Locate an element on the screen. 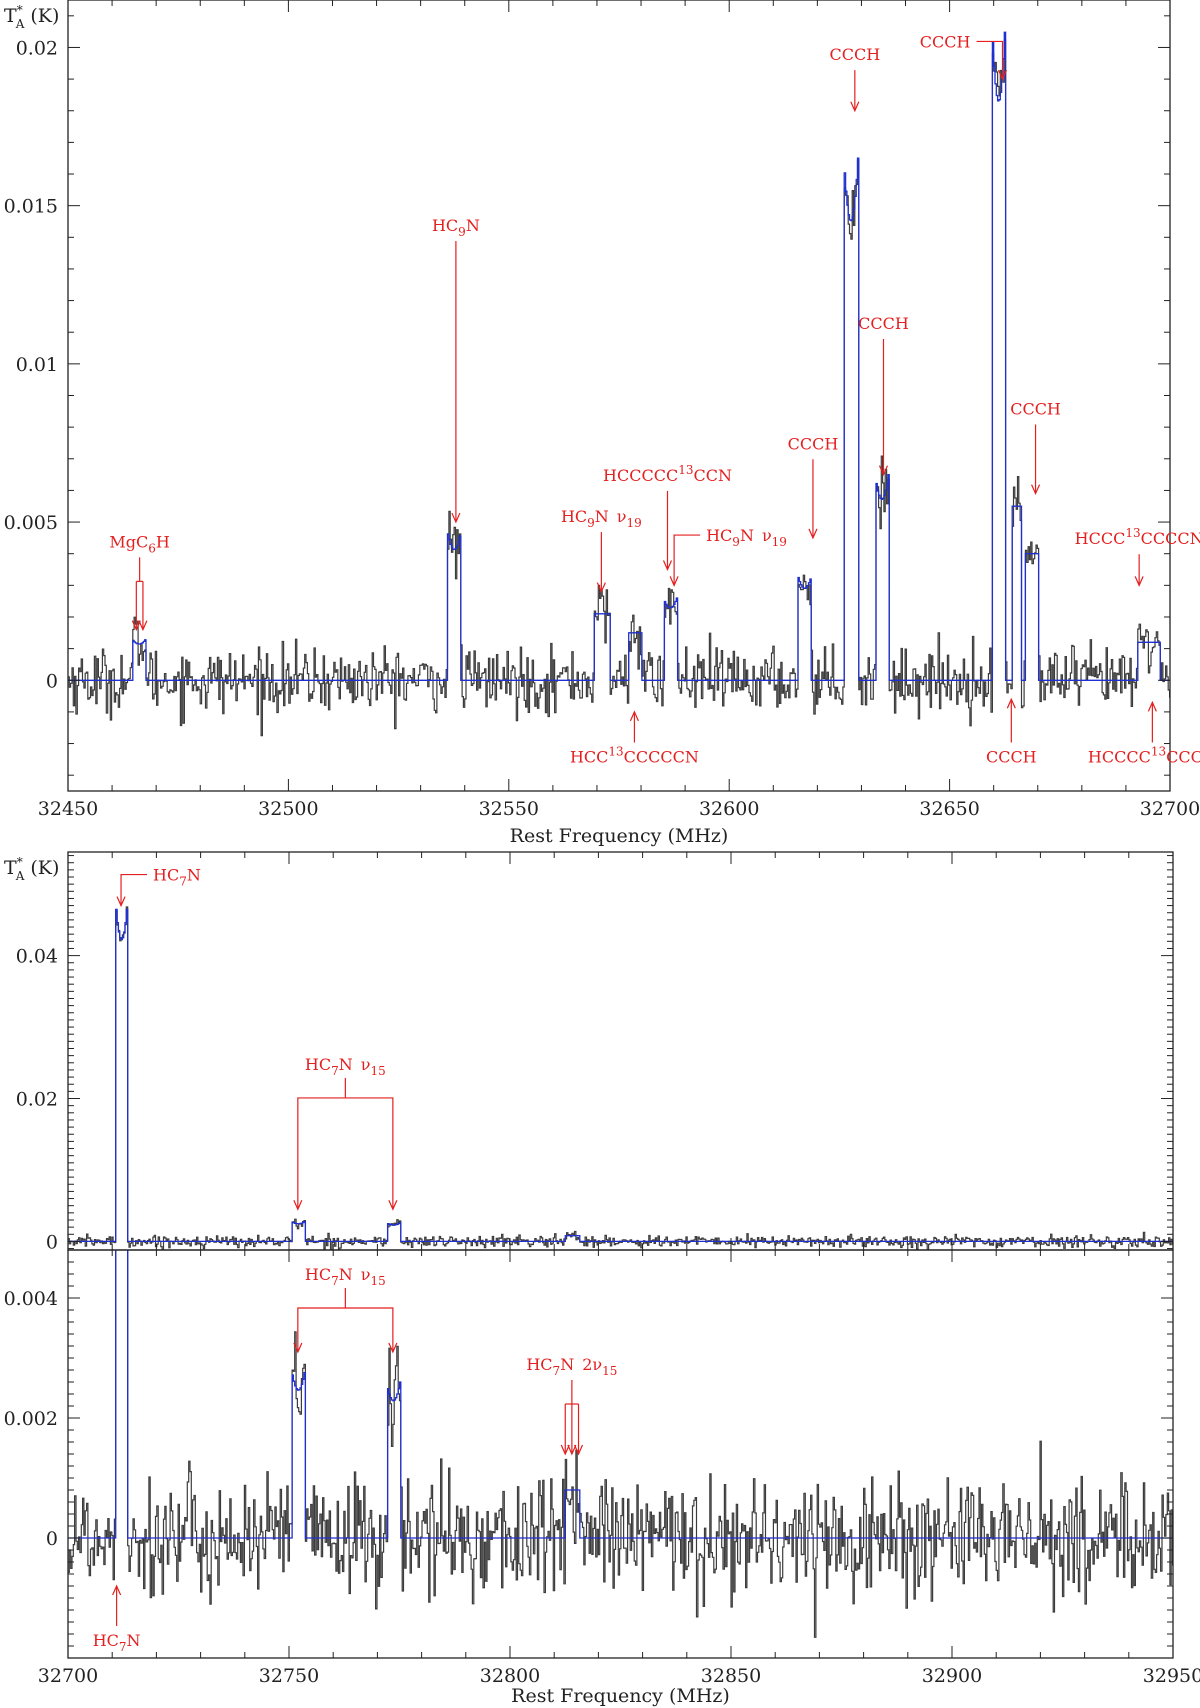  x-tick-label: 32800 is located at coordinates (510, 1676).